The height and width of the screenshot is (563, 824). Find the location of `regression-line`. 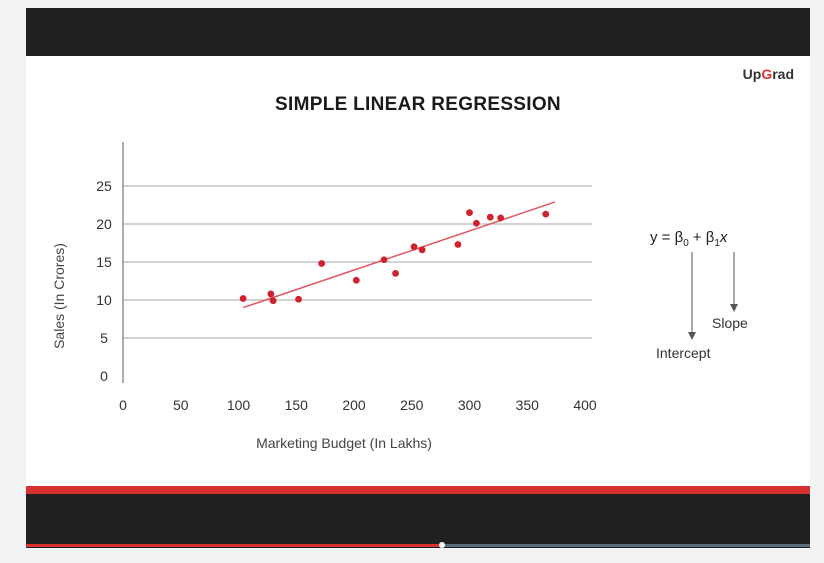

regression-line is located at coordinates (399, 255).